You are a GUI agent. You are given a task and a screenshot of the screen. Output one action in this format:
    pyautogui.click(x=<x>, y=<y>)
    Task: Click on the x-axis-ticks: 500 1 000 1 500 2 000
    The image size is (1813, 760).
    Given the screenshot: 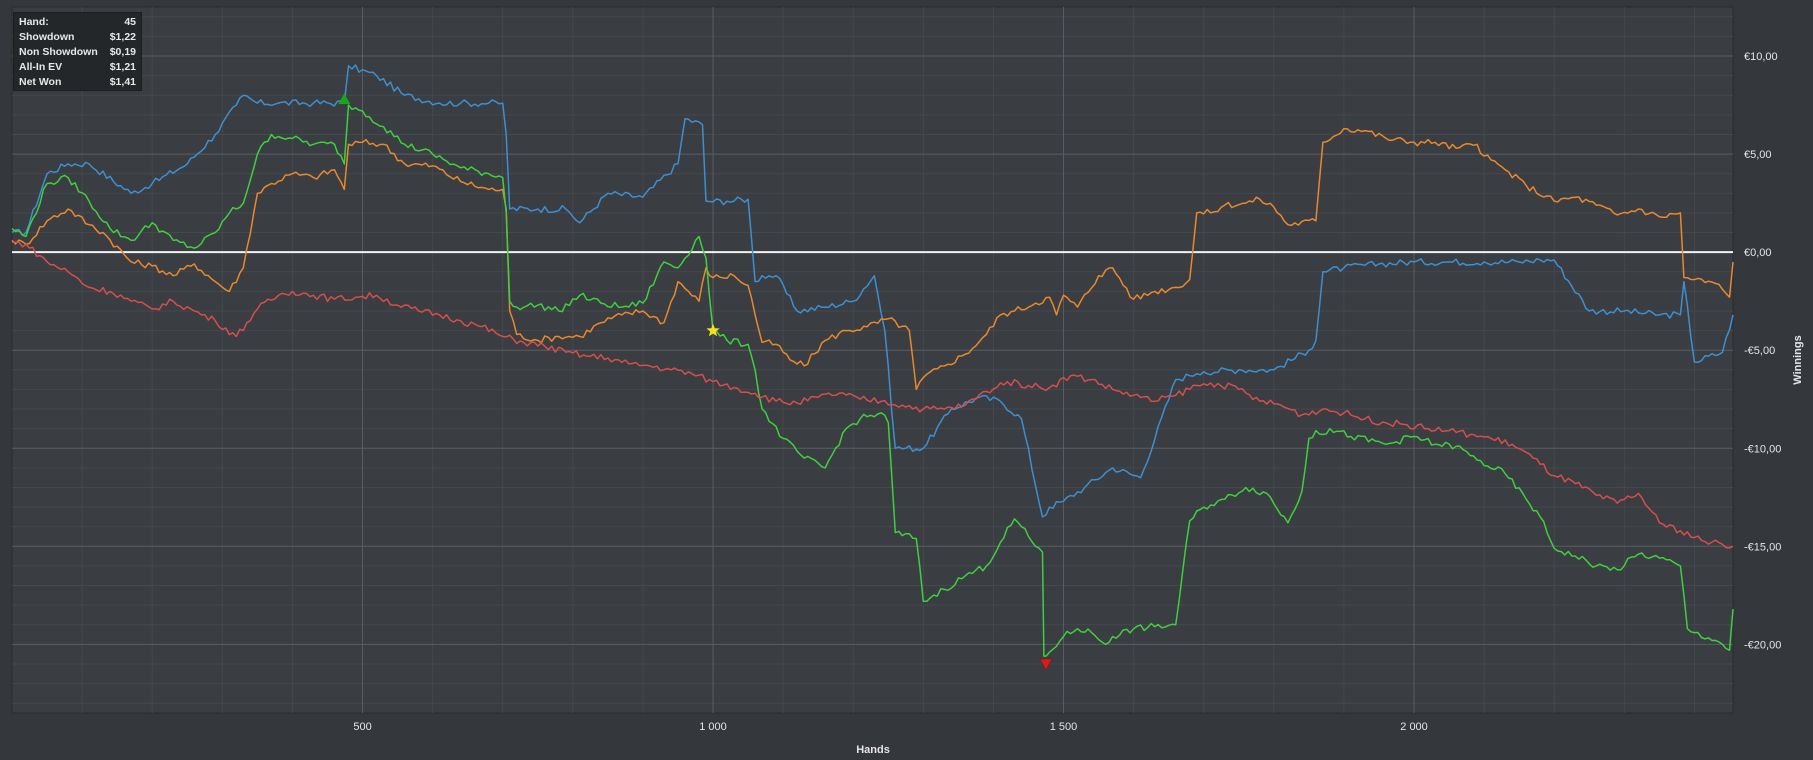 What is the action you would take?
    pyautogui.click(x=890, y=727)
    